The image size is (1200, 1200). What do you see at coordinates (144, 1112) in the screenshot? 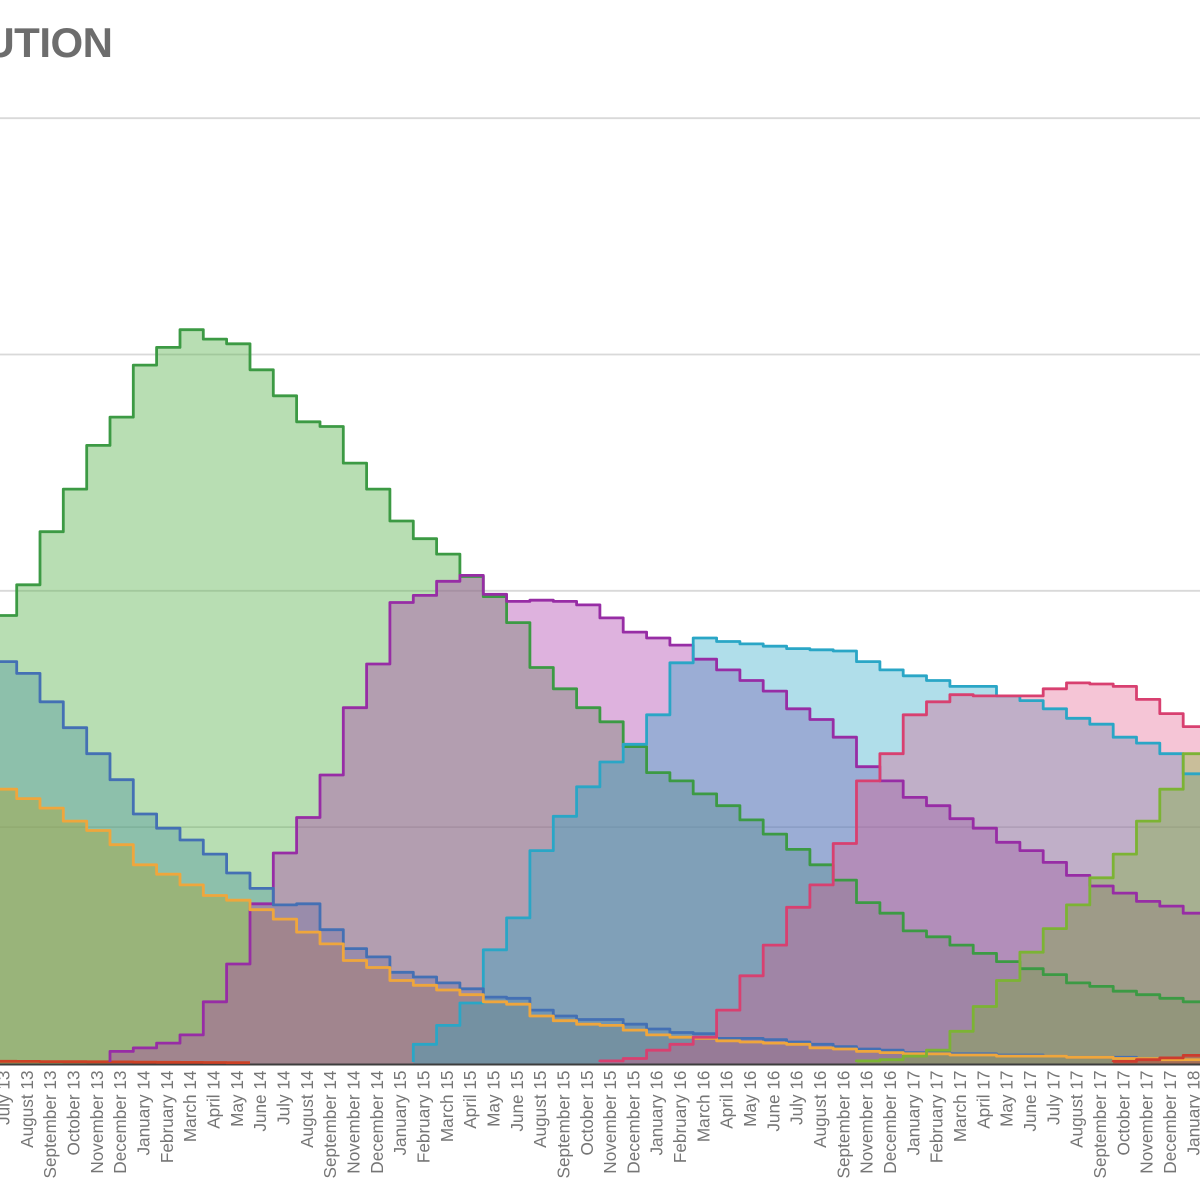
I see `svg-text: January 14` at bounding box center [144, 1112].